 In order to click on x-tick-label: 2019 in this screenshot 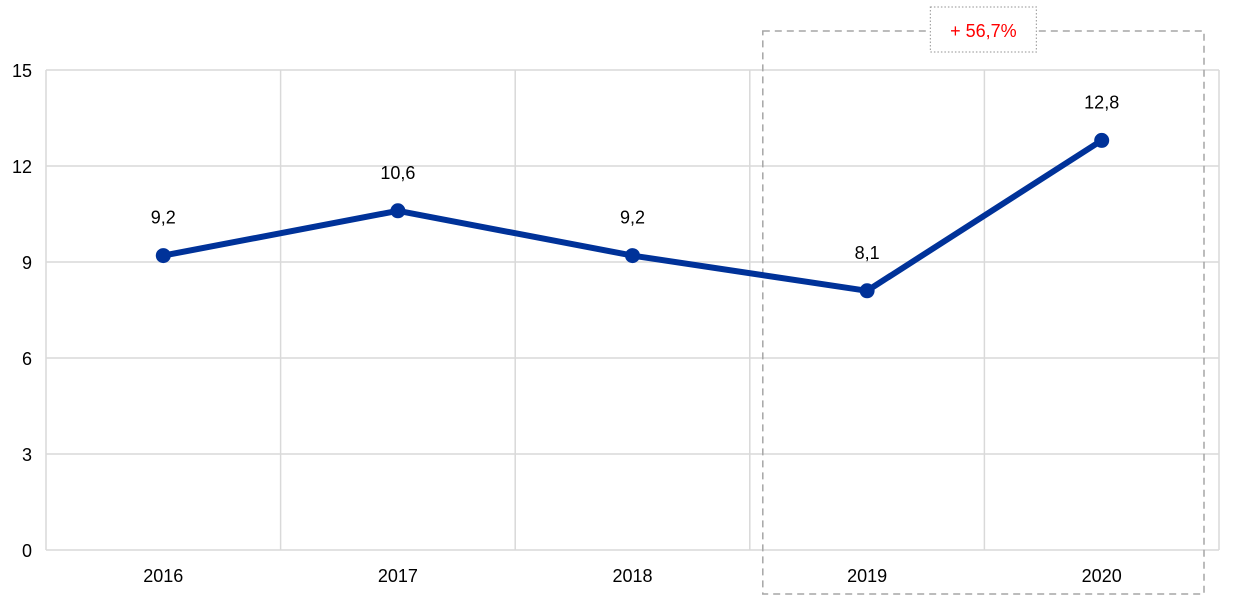, I will do `click(867, 576)`.